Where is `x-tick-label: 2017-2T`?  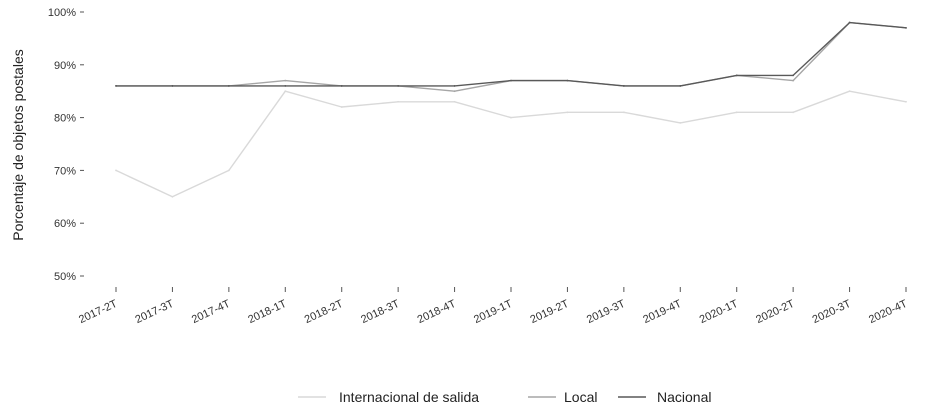 x-tick-label: 2017-2T is located at coordinates (98, 312).